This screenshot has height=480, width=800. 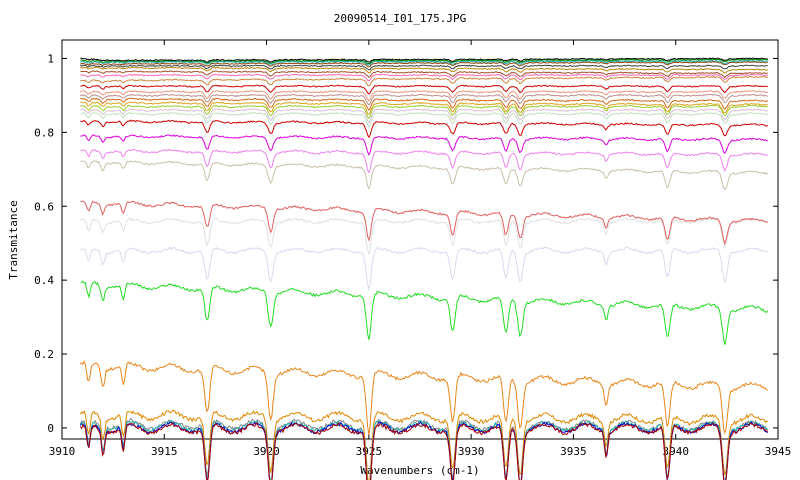 What do you see at coordinates (50, 58) in the screenshot?
I see `y-tick-label: 1` at bounding box center [50, 58].